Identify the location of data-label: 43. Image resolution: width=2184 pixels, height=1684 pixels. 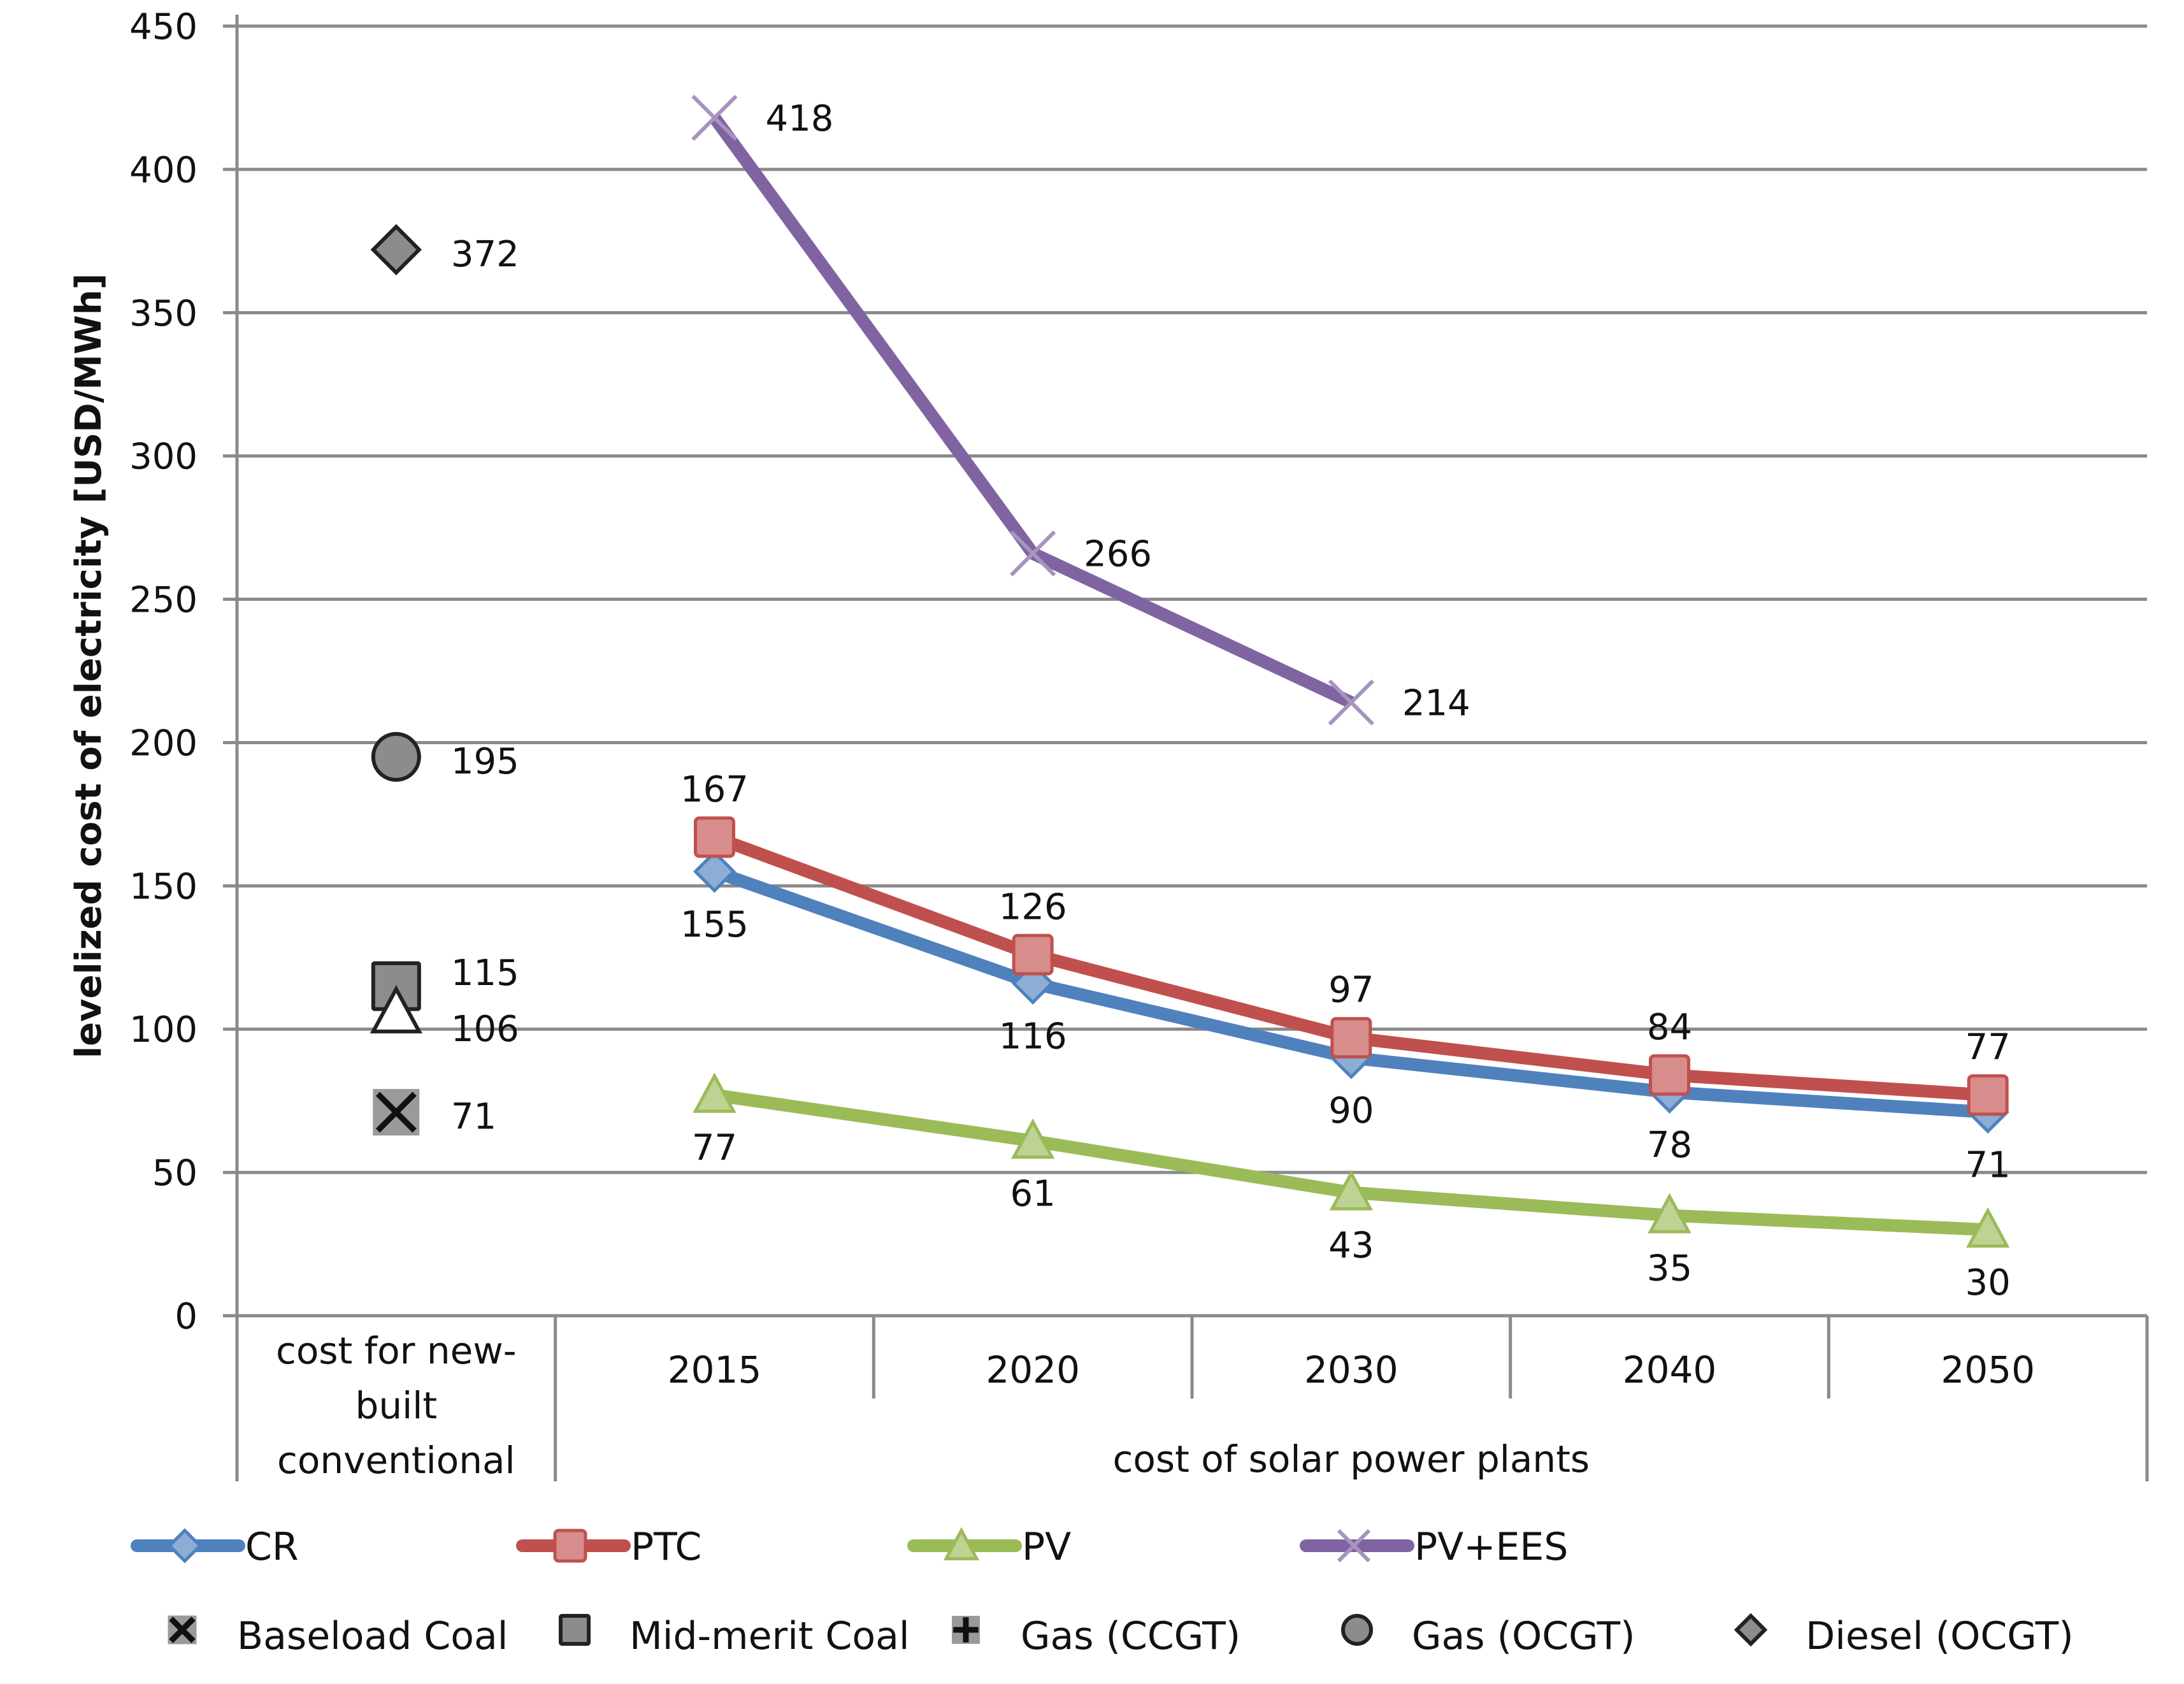
(1351, 1246).